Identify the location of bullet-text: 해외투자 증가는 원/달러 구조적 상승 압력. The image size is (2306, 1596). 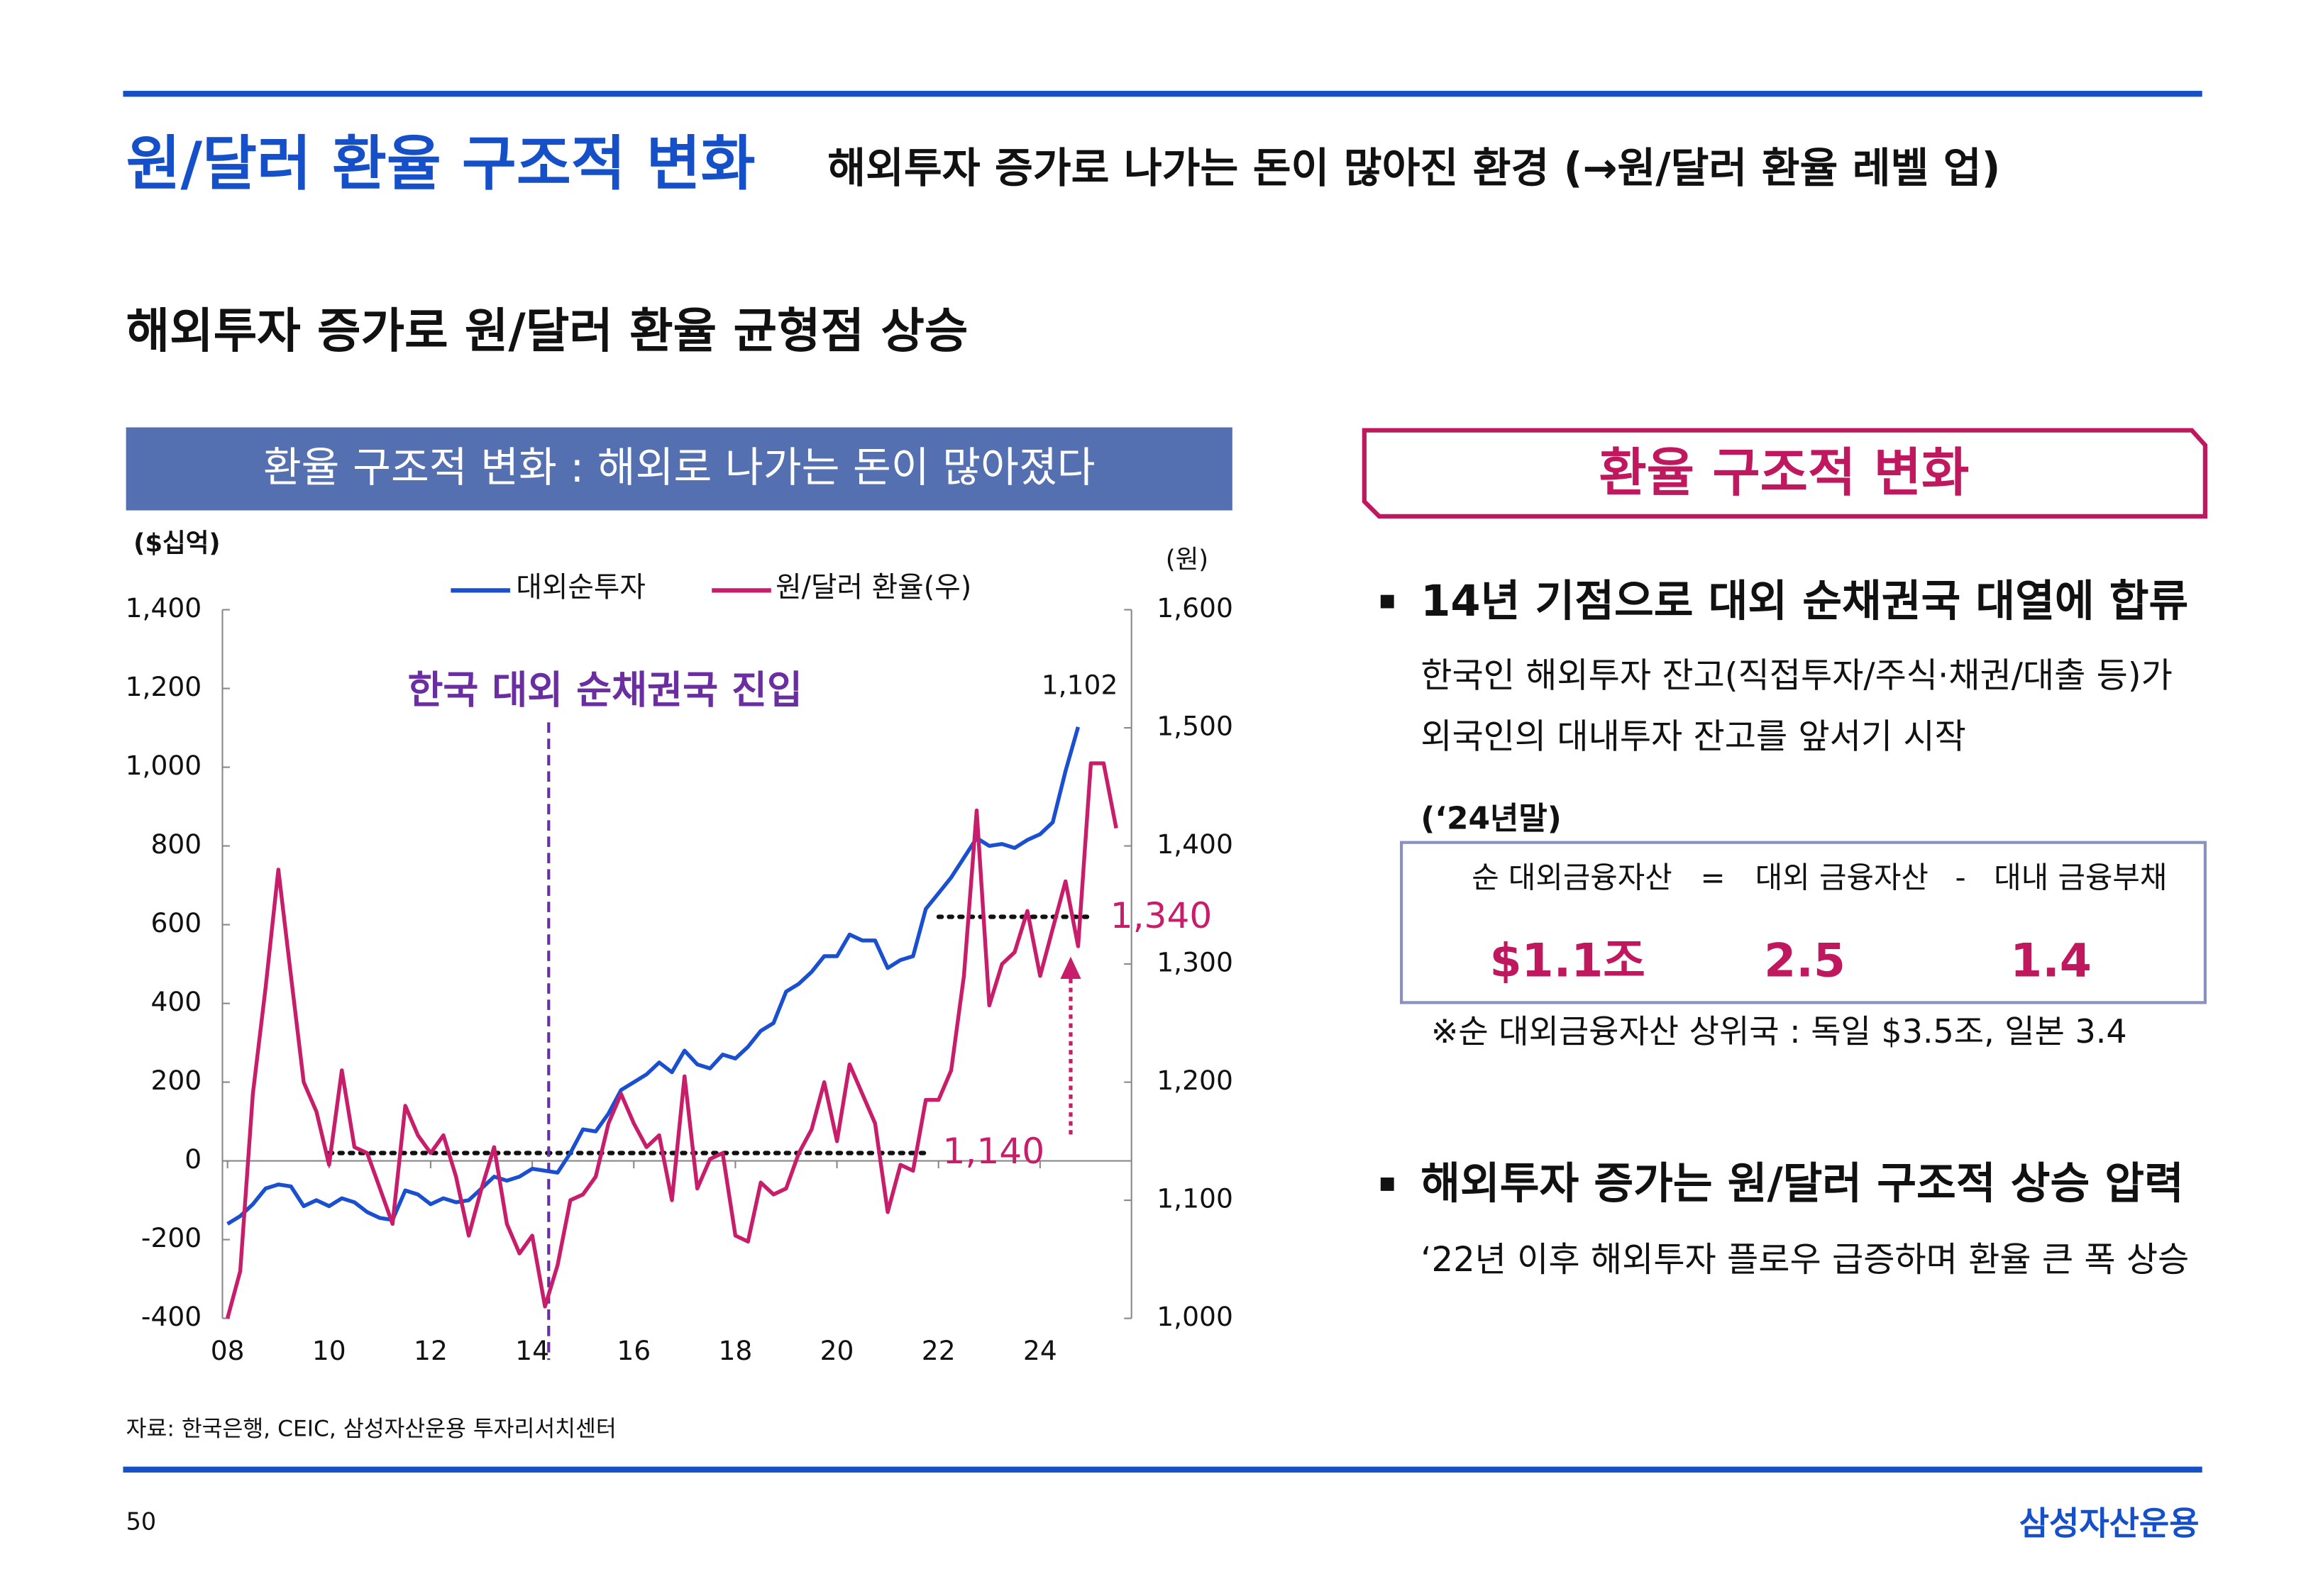
(1802, 1184).